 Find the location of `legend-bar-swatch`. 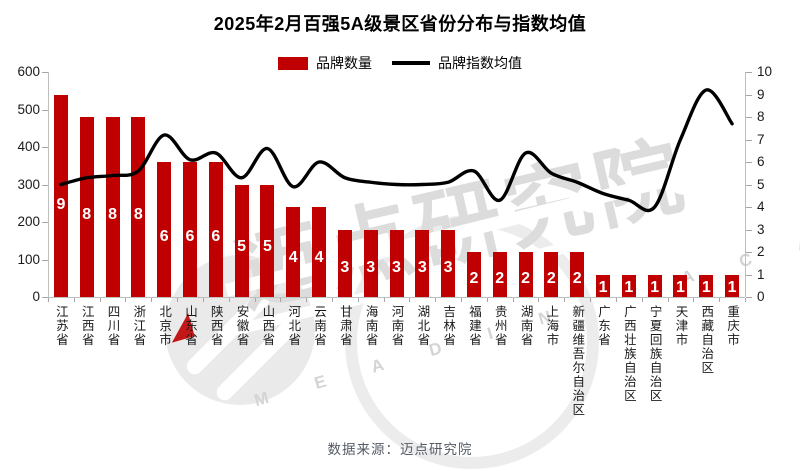

legend-bar-swatch is located at coordinates (293, 63).